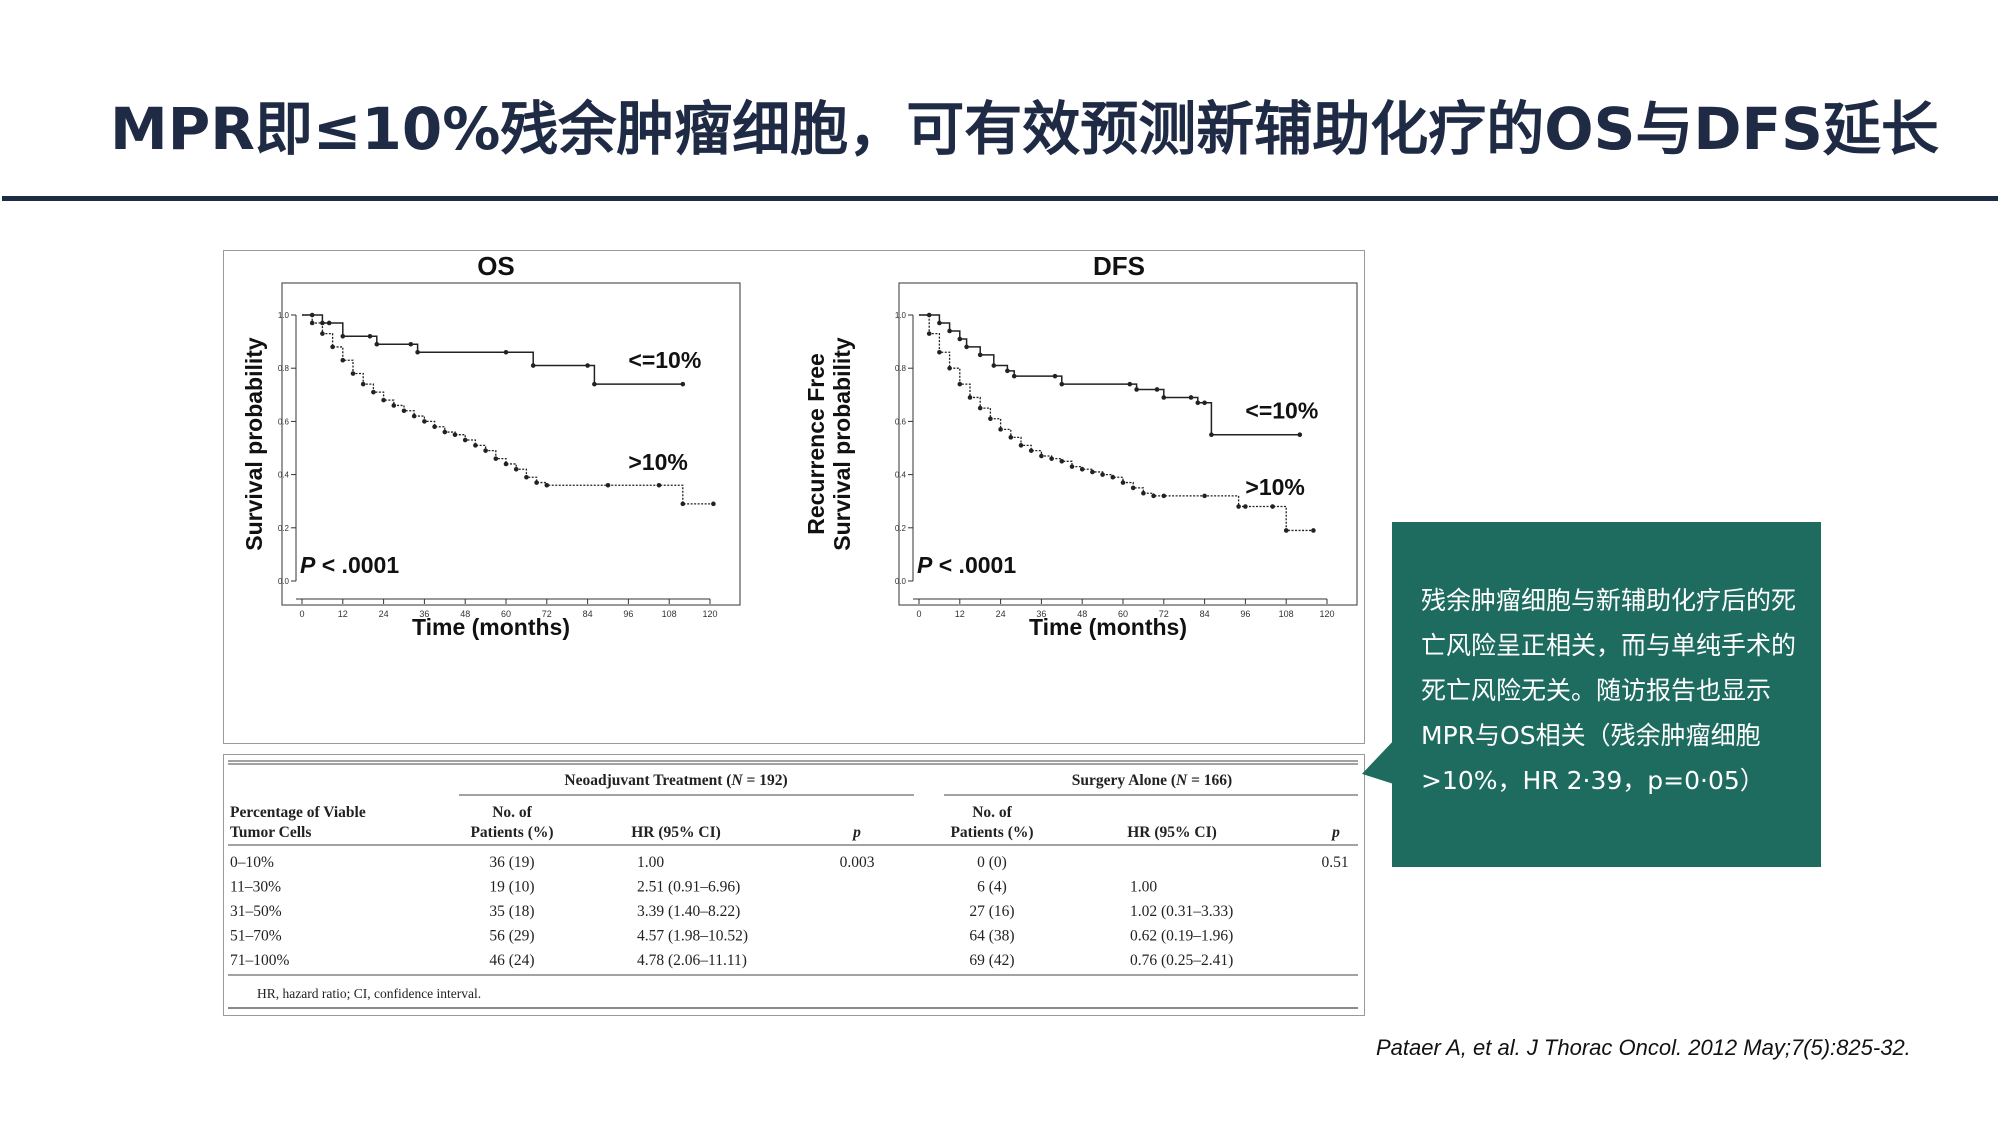 This screenshot has width=2000, height=1125. I want to click on callout-box, so click(1606, 694).